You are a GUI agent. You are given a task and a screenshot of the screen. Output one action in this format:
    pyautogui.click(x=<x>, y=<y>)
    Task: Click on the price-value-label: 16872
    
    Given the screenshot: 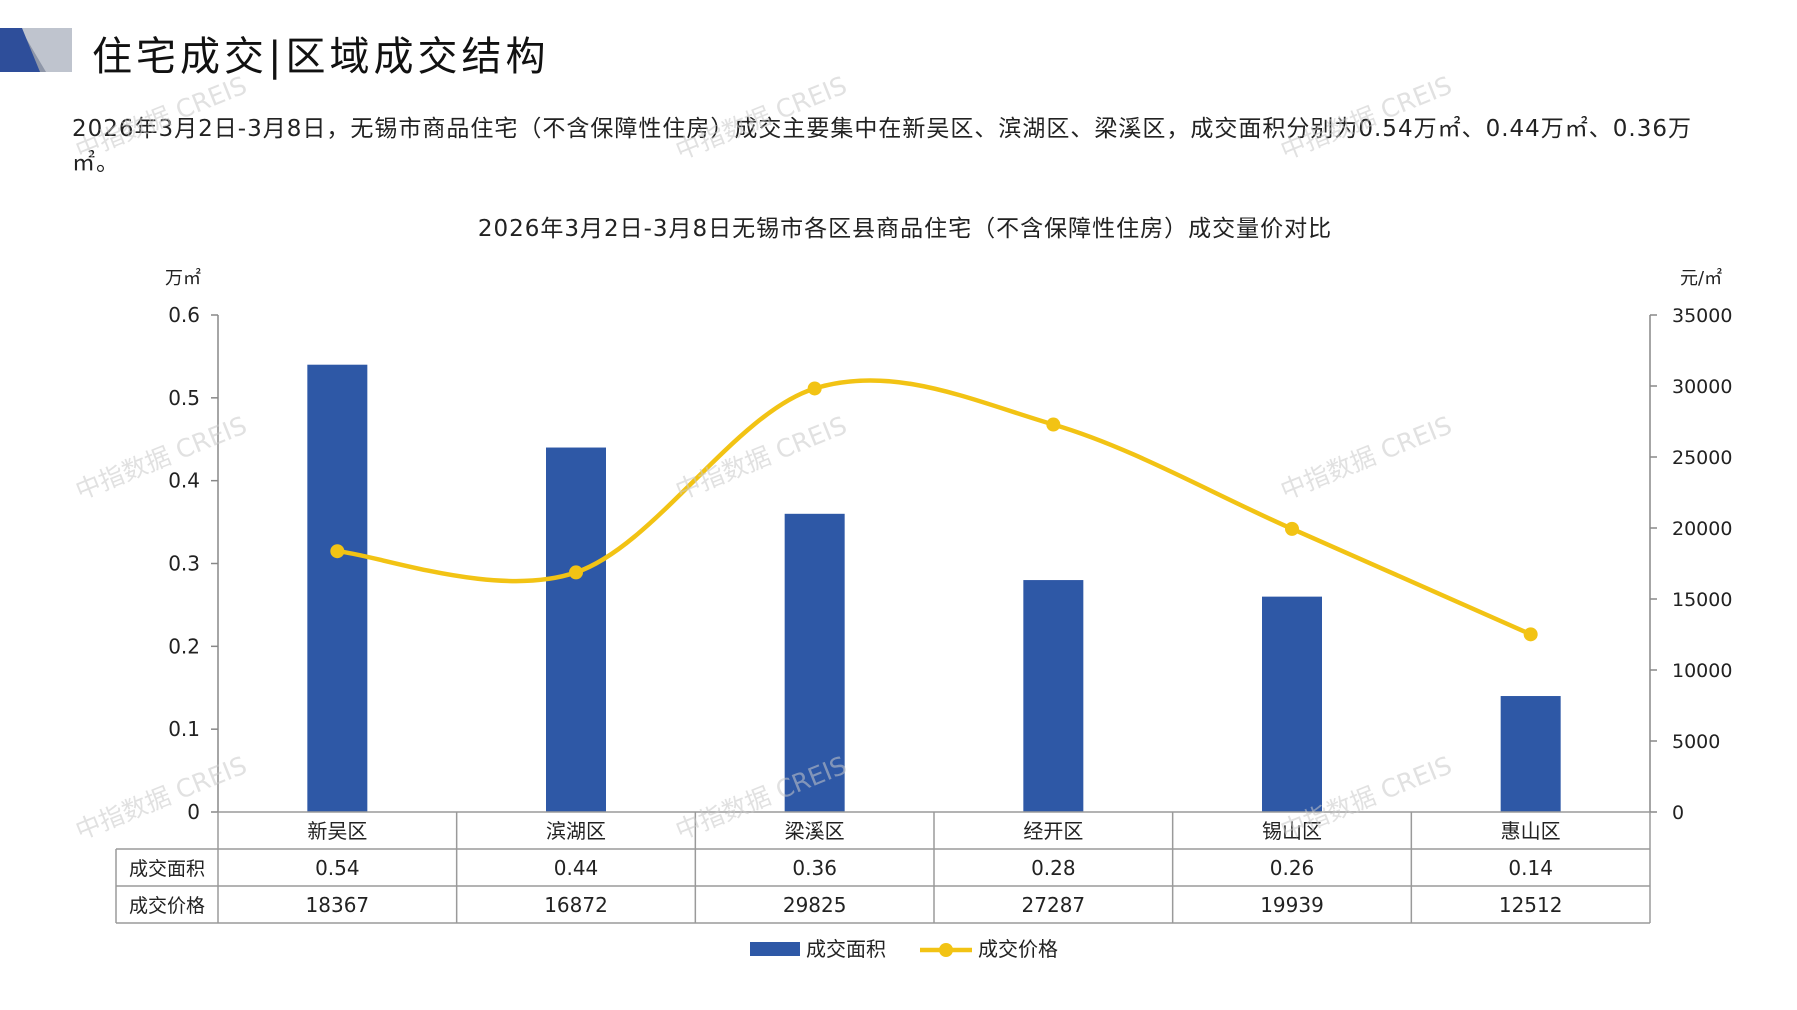 What is the action you would take?
    pyautogui.click(x=576, y=905)
    